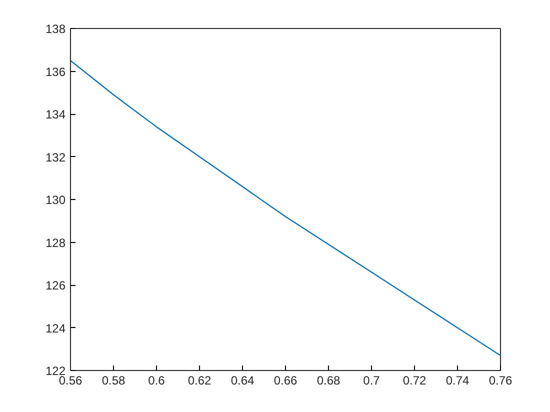 This screenshot has width=550, height=412. Describe the element at coordinates (328, 381) in the screenshot. I see `x-tick-label: 0.68` at that location.